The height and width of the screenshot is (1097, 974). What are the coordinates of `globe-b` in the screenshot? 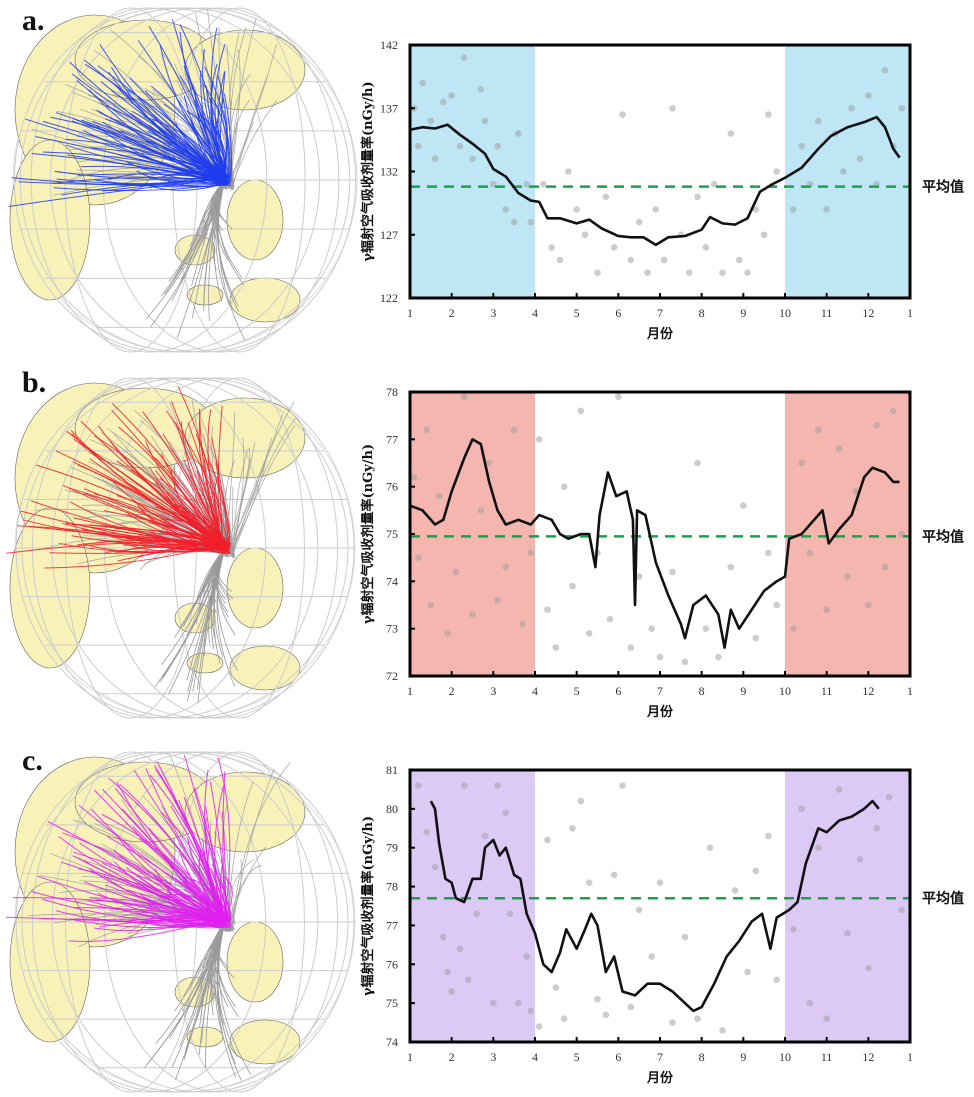 It's located at (181, 548).